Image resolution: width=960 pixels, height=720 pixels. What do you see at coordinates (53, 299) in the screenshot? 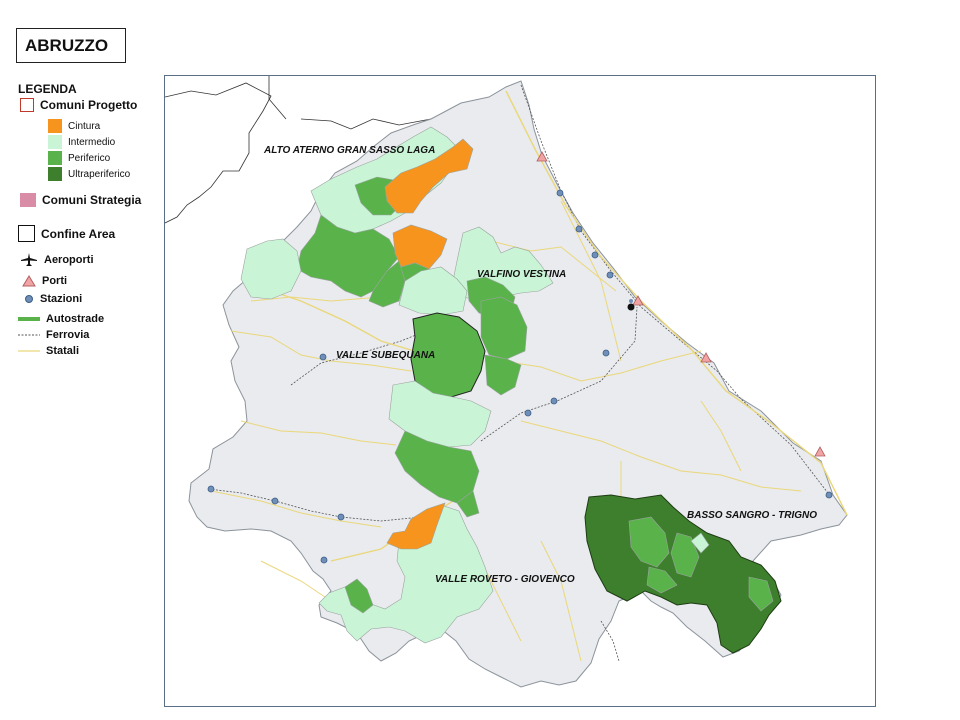
I see `legend-stazioni: Stazioni` at bounding box center [53, 299].